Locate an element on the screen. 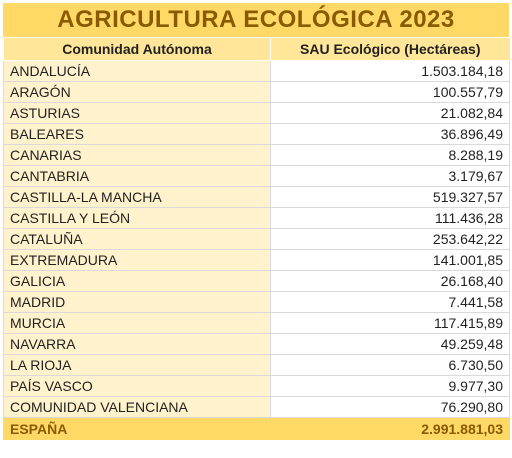  table-row: GALICIA 26.168,40 is located at coordinates (256, 281).